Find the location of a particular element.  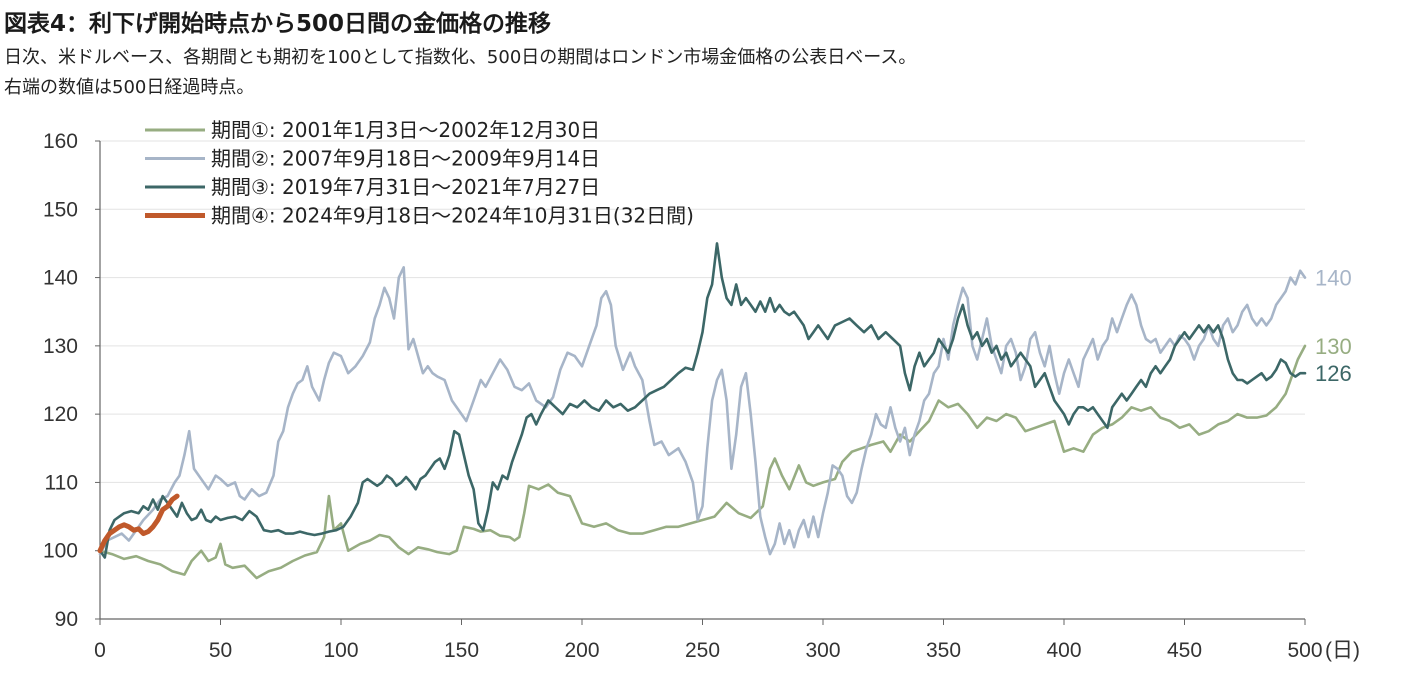

legend-label-3: 期間③: 2019年7月31日～2021年7月27日 is located at coordinates (405, 187).